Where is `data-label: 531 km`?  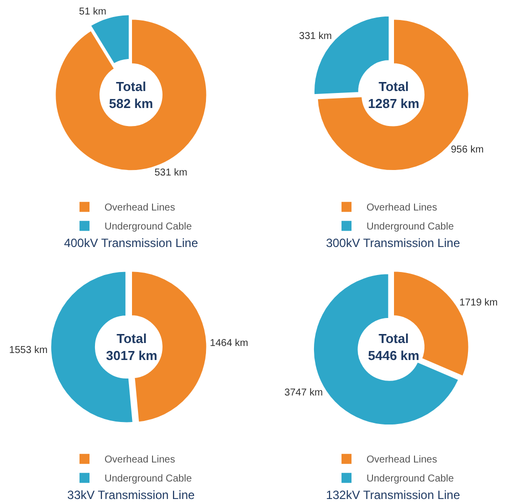 data-label: 531 km is located at coordinates (171, 173).